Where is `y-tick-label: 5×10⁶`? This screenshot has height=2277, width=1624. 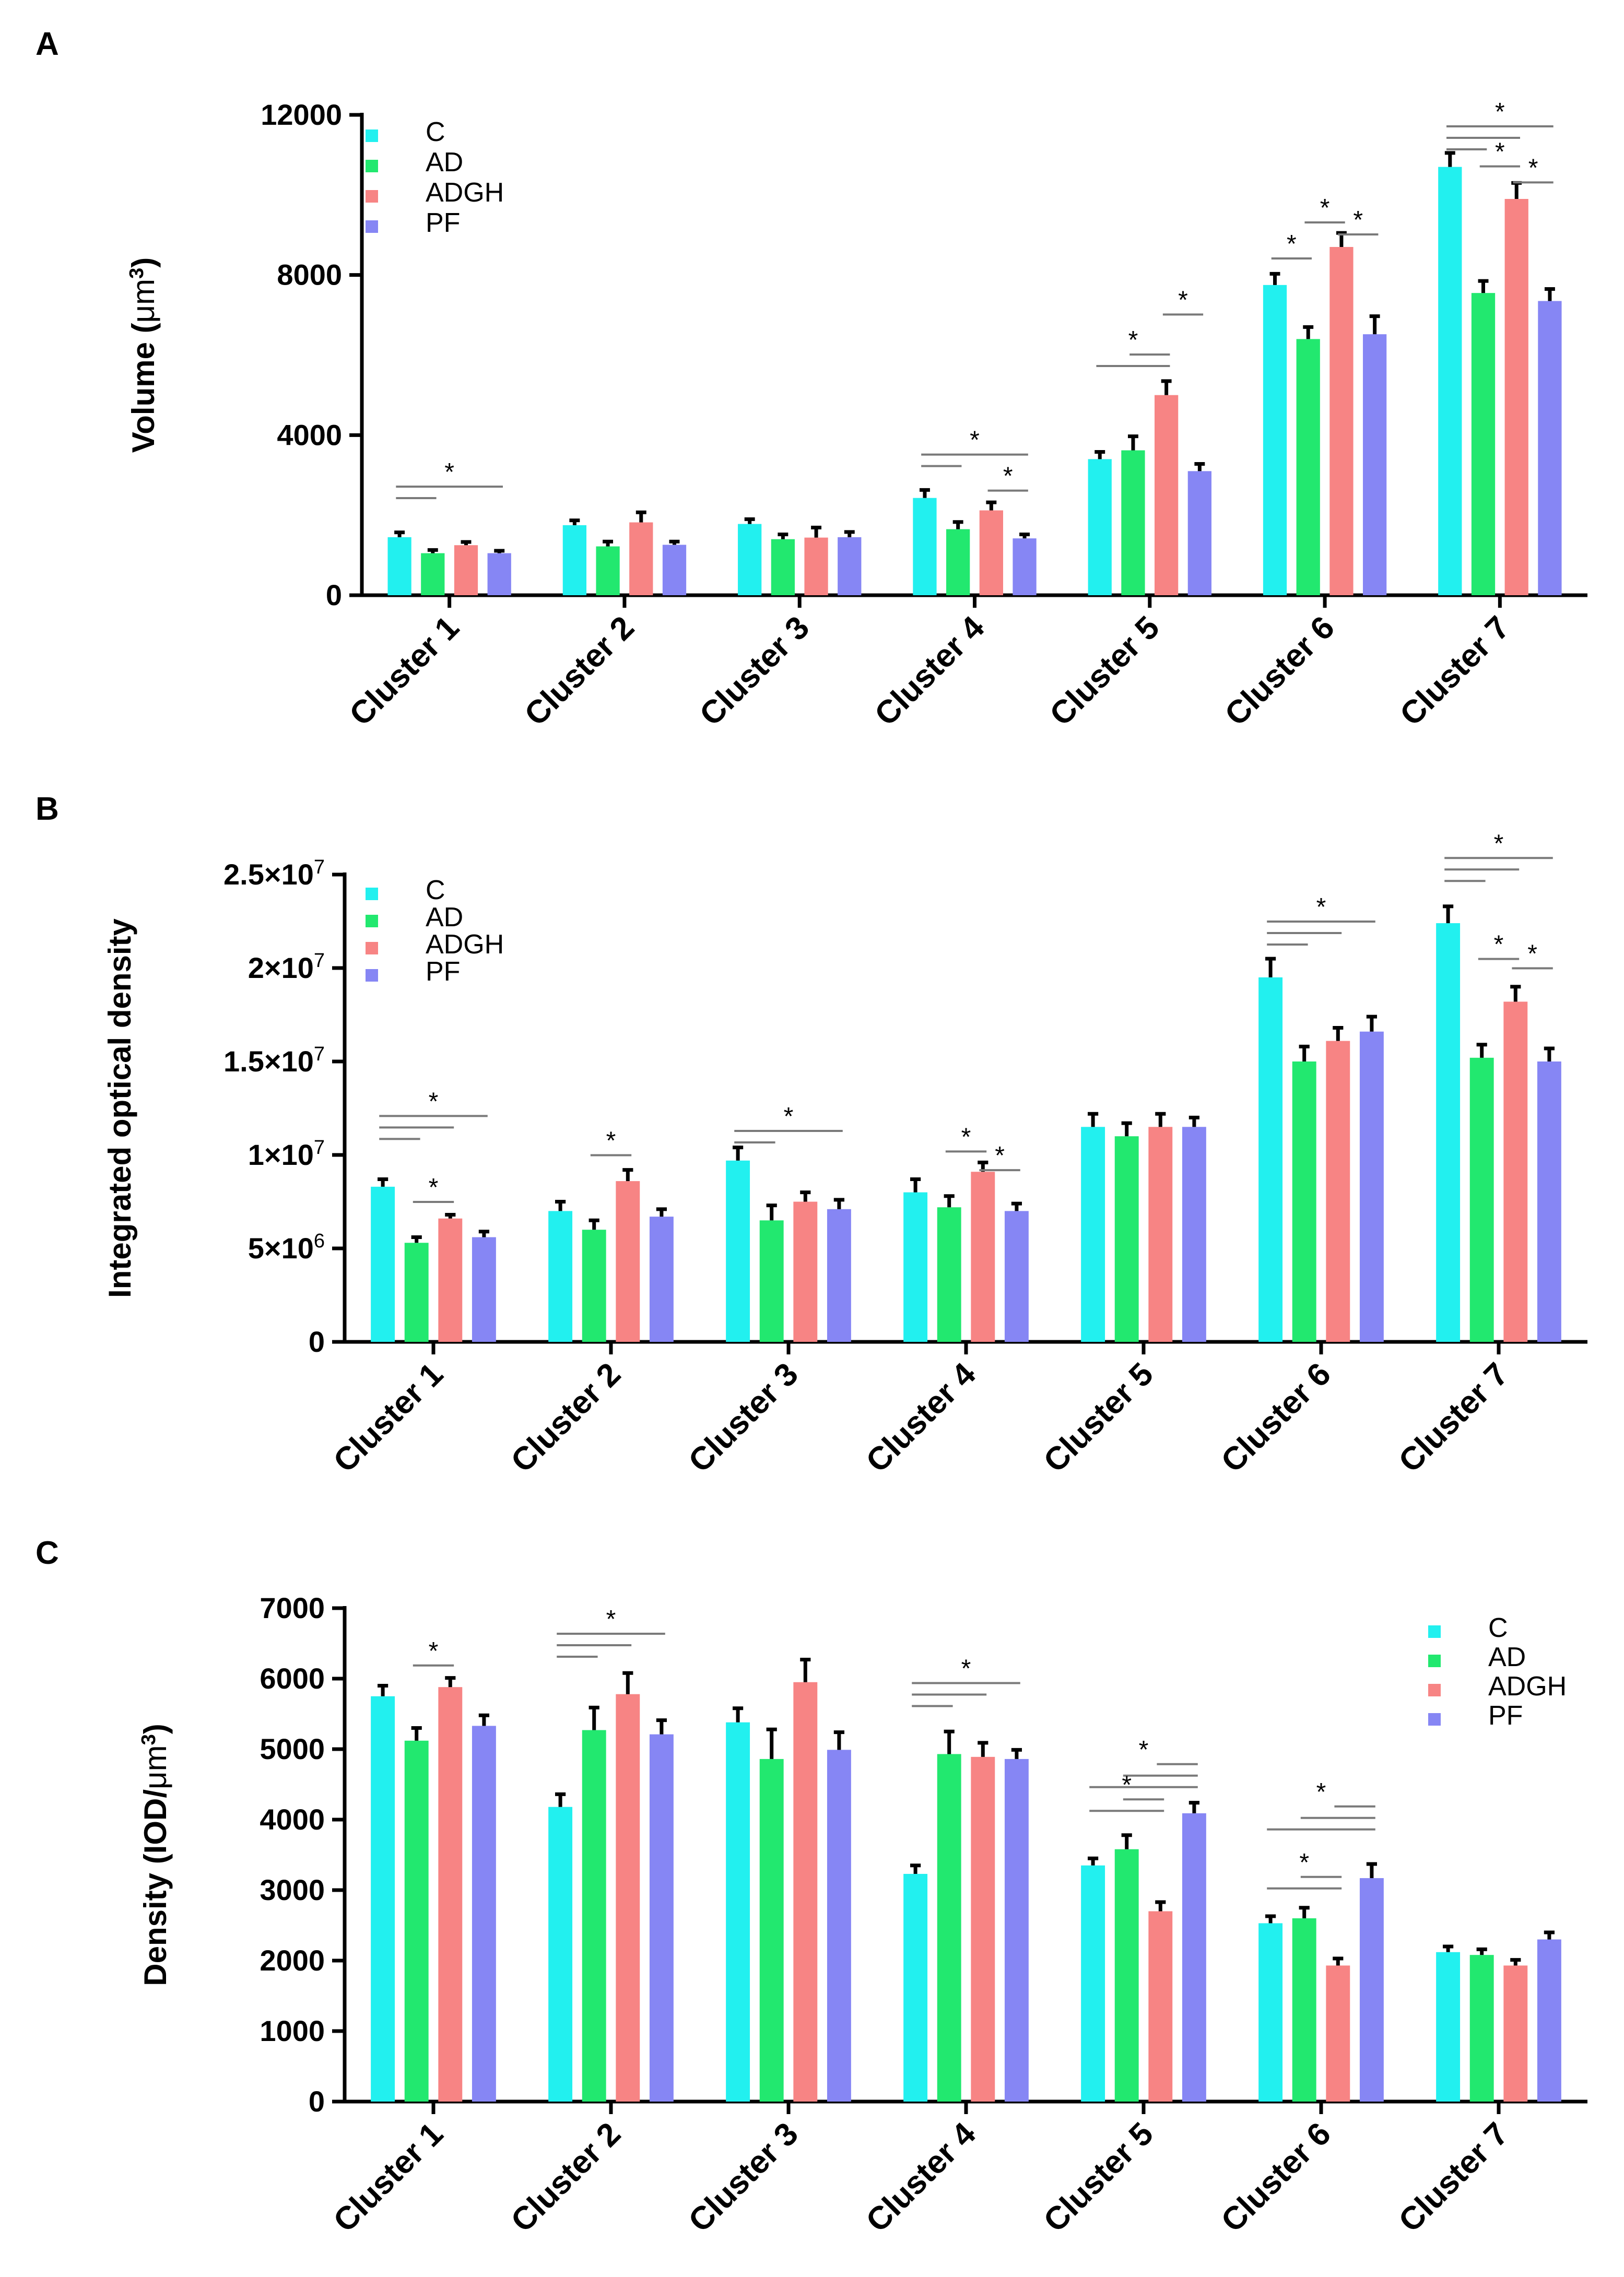 y-tick-label: 5×10⁶ is located at coordinates (286, 1248).